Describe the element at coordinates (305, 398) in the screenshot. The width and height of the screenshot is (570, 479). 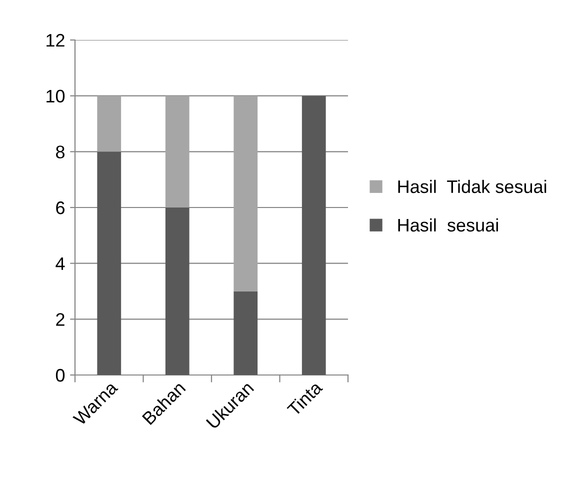
I see `x-tick-label: Tinta` at that location.